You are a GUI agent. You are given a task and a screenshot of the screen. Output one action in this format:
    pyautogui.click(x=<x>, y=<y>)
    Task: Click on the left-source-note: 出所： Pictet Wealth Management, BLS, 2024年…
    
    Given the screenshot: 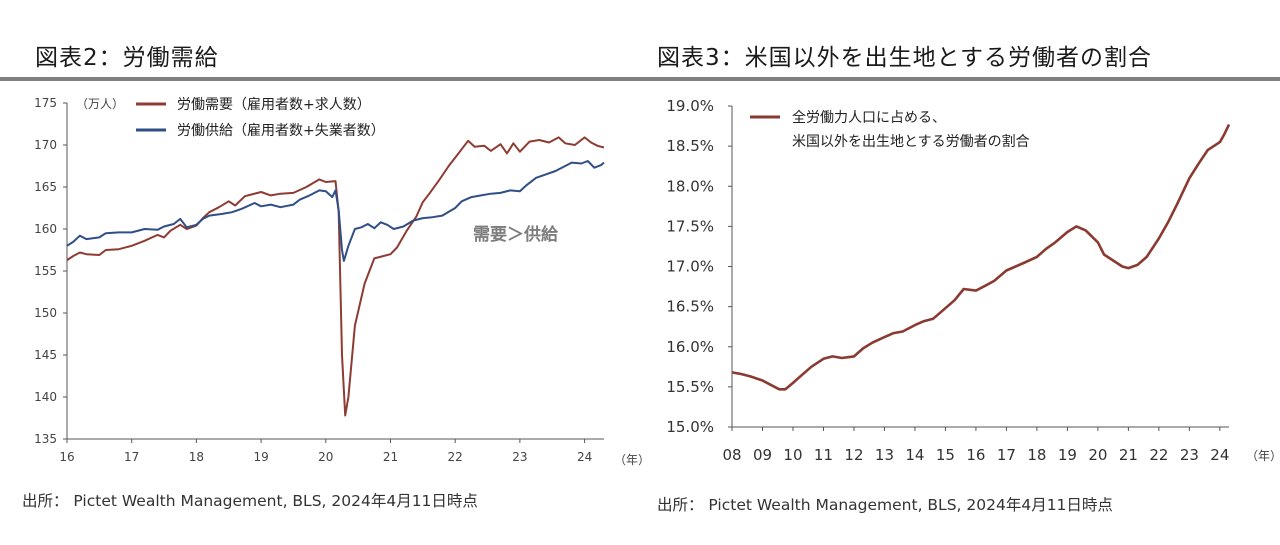 What is the action you would take?
    pyautogui.click(x=250, y=501)
    